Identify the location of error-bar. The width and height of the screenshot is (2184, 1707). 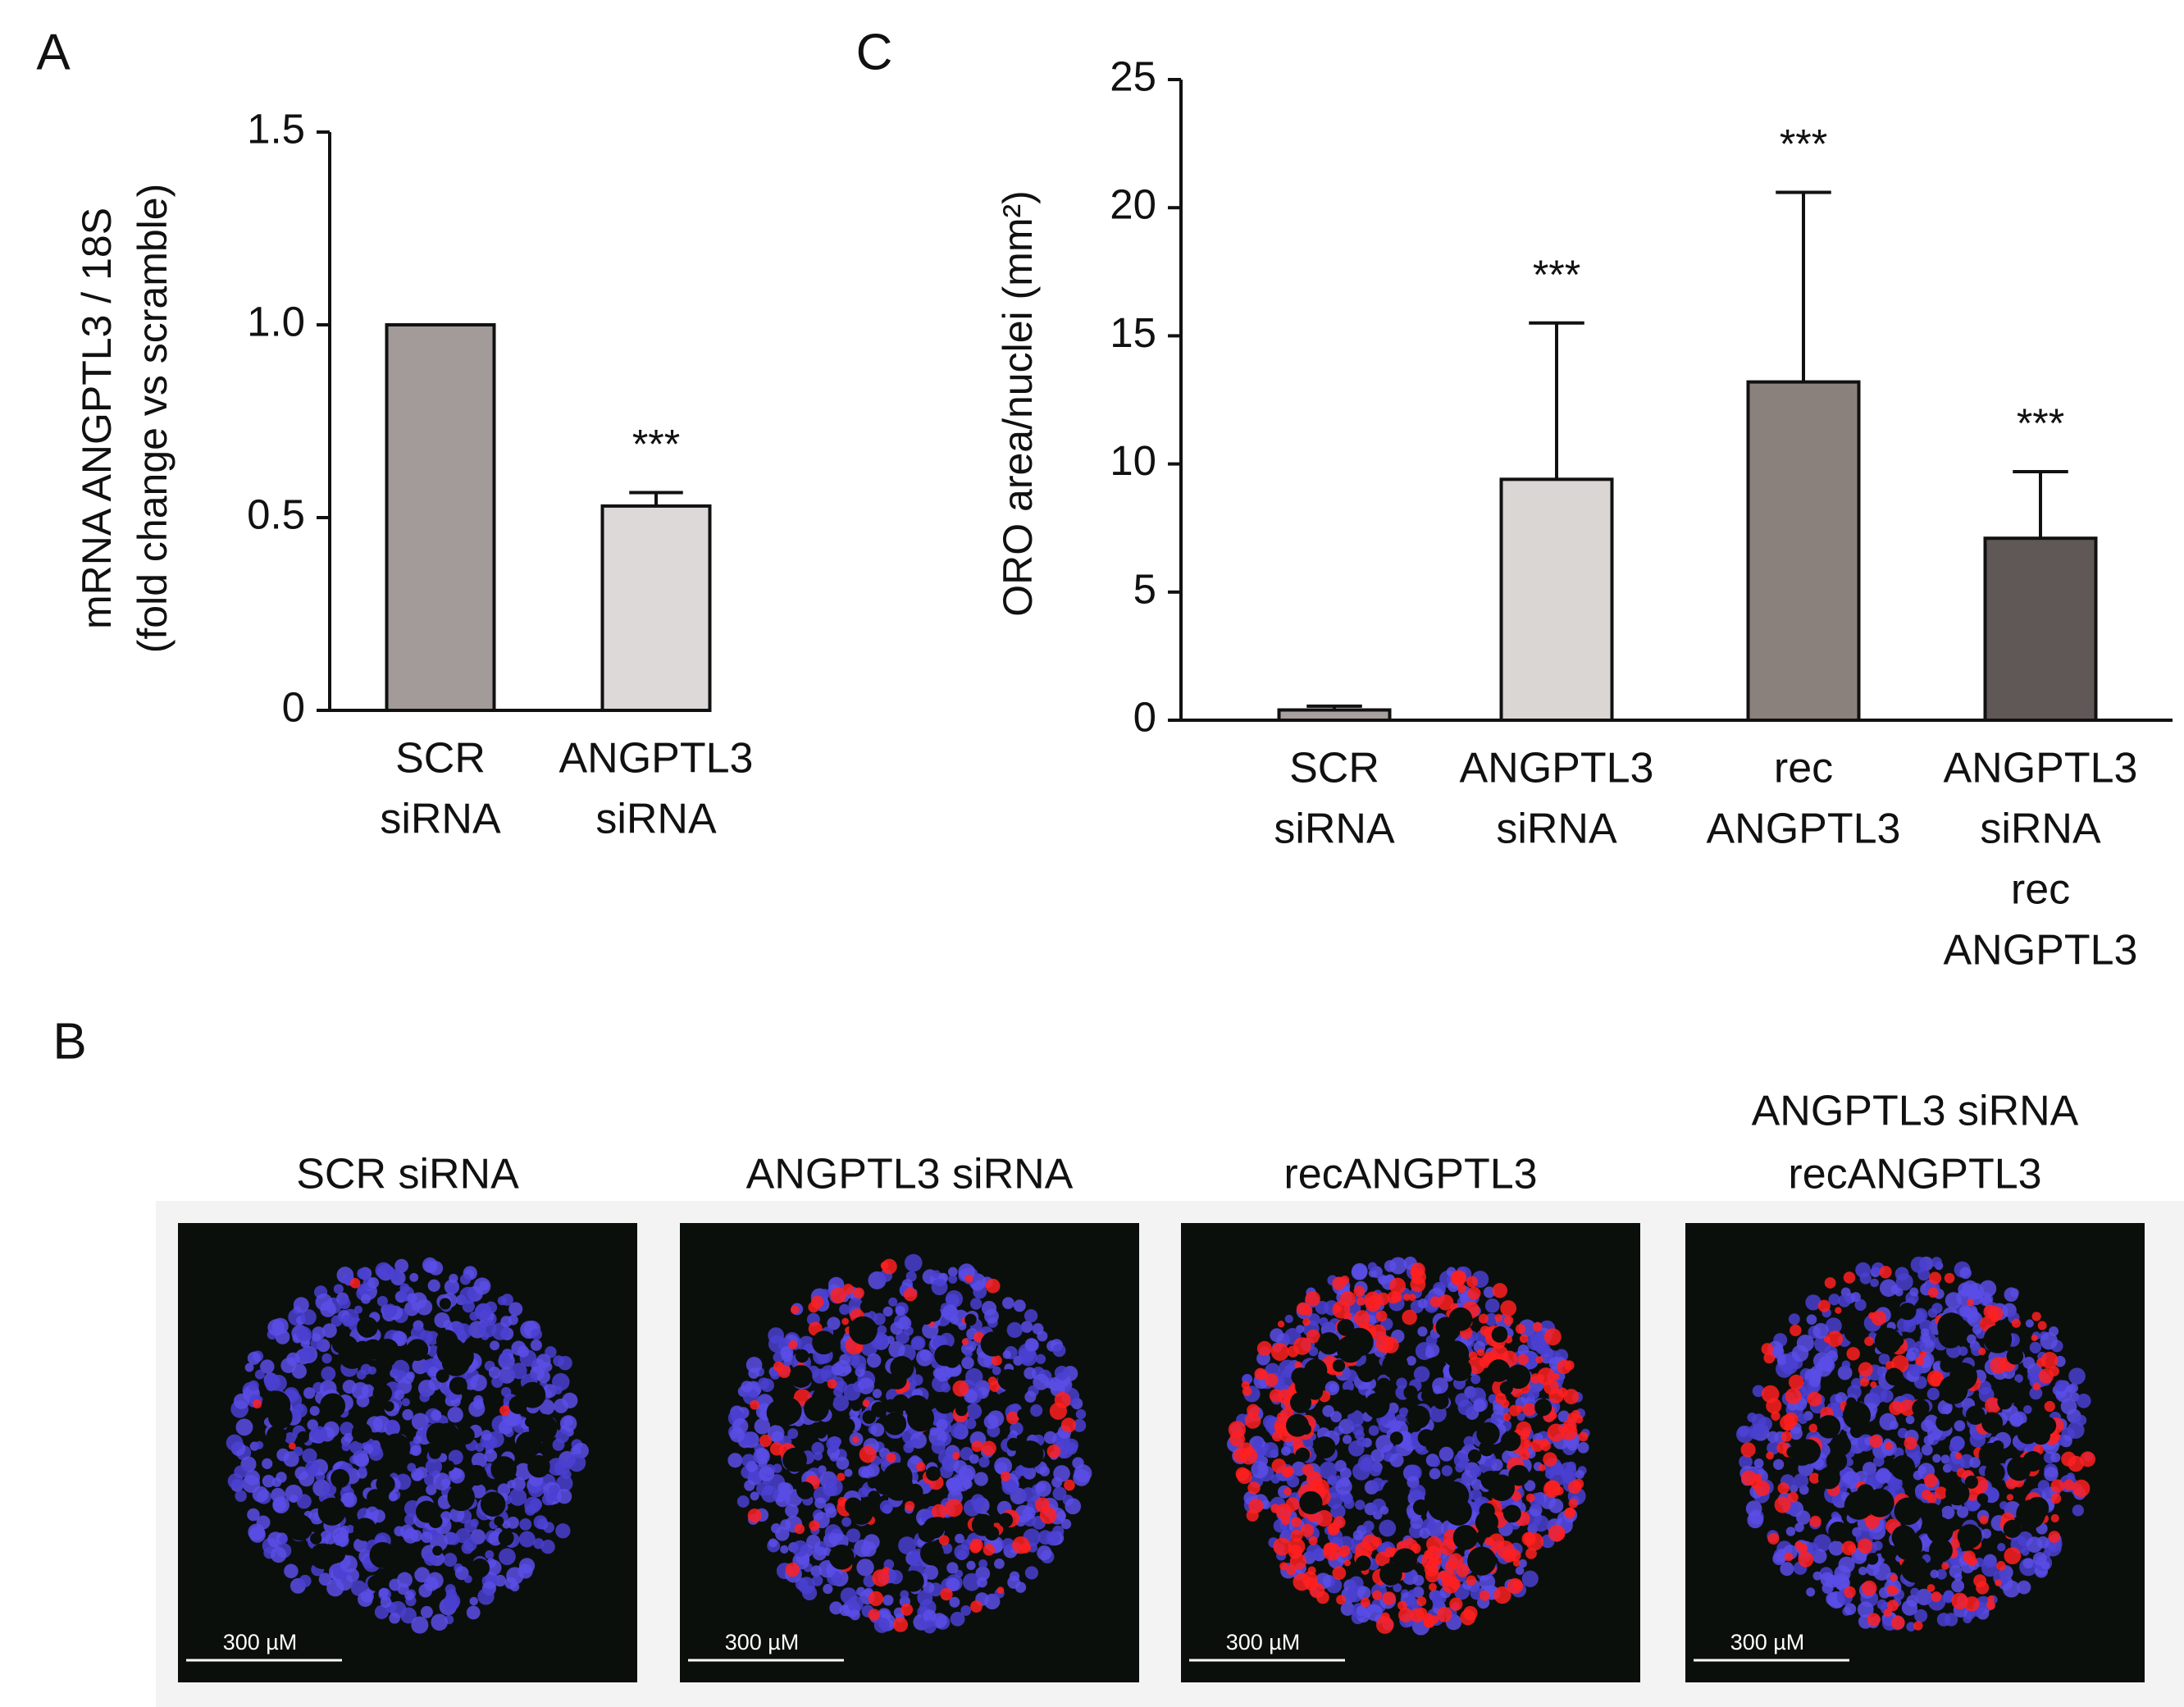
(2040, 504).